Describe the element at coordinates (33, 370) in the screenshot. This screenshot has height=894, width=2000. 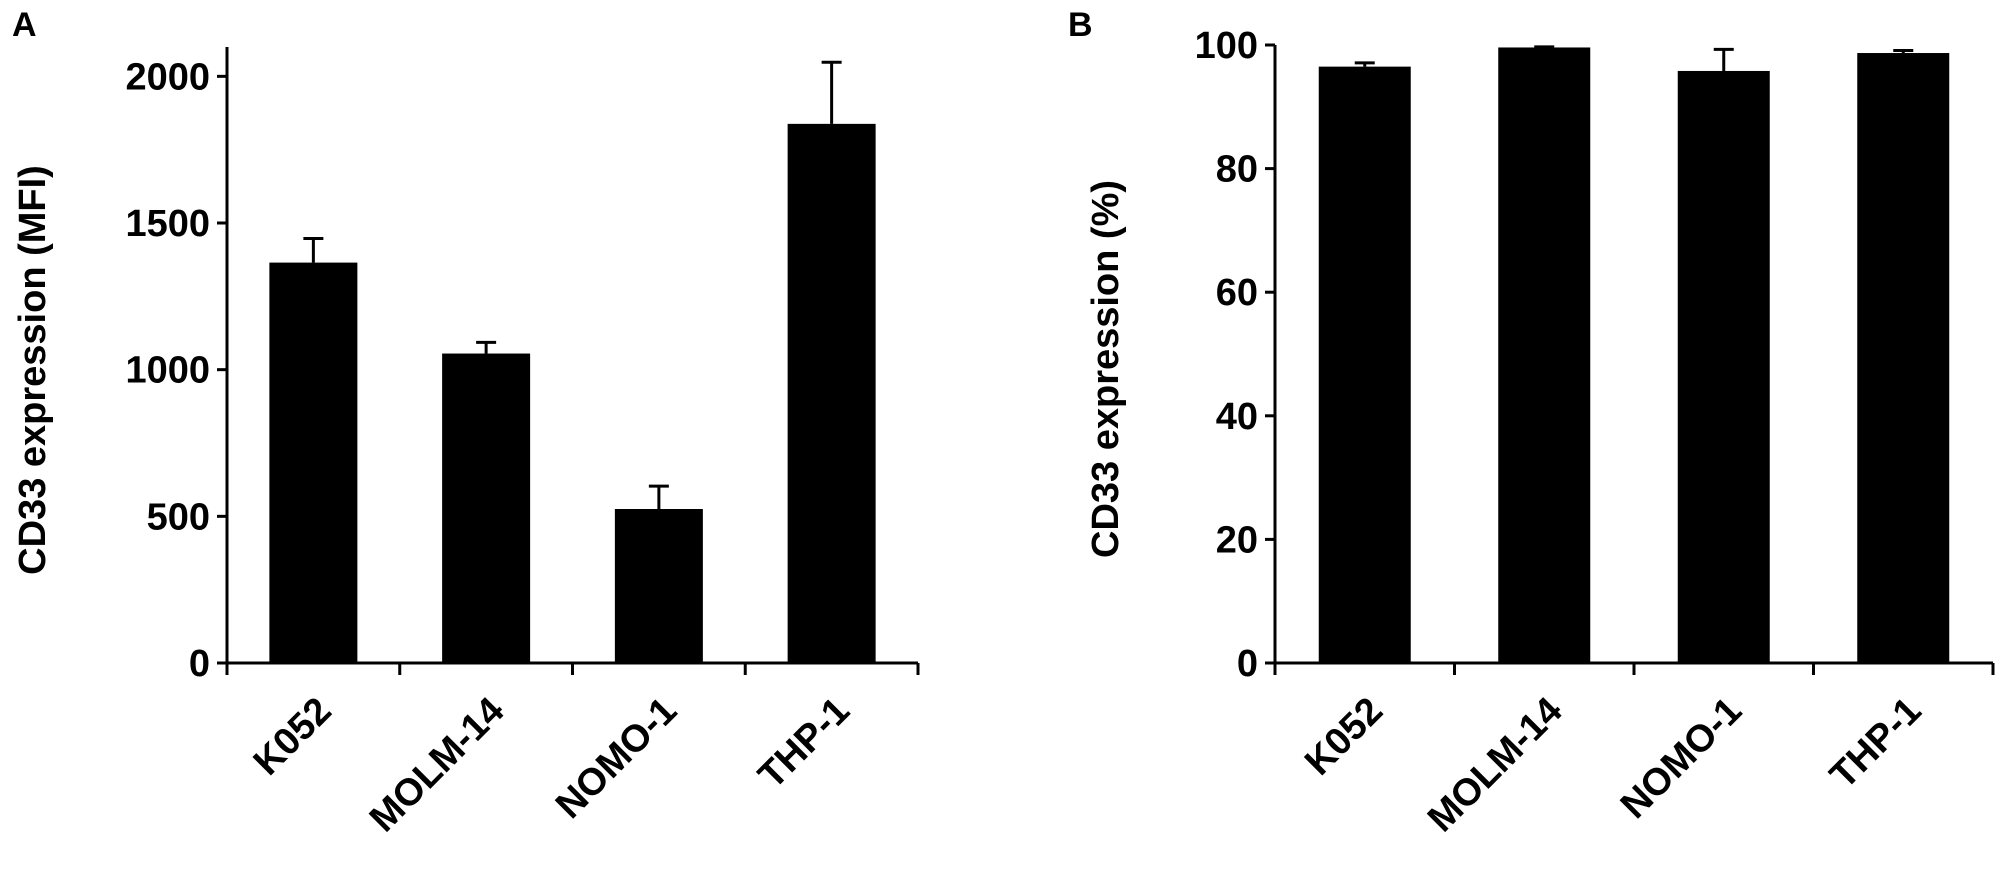
I see `y-axis-title: CD33 expression (MFI)` at that location.